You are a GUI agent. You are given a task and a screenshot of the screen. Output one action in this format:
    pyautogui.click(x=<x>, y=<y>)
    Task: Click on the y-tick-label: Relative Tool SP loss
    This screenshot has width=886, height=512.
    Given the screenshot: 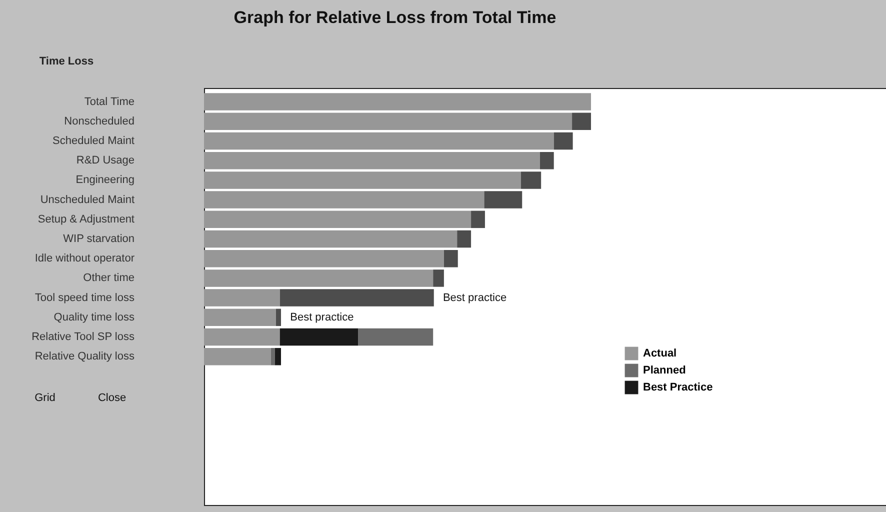 What is the action you would take?
    pyautogui.click(x=83, y=337)
    